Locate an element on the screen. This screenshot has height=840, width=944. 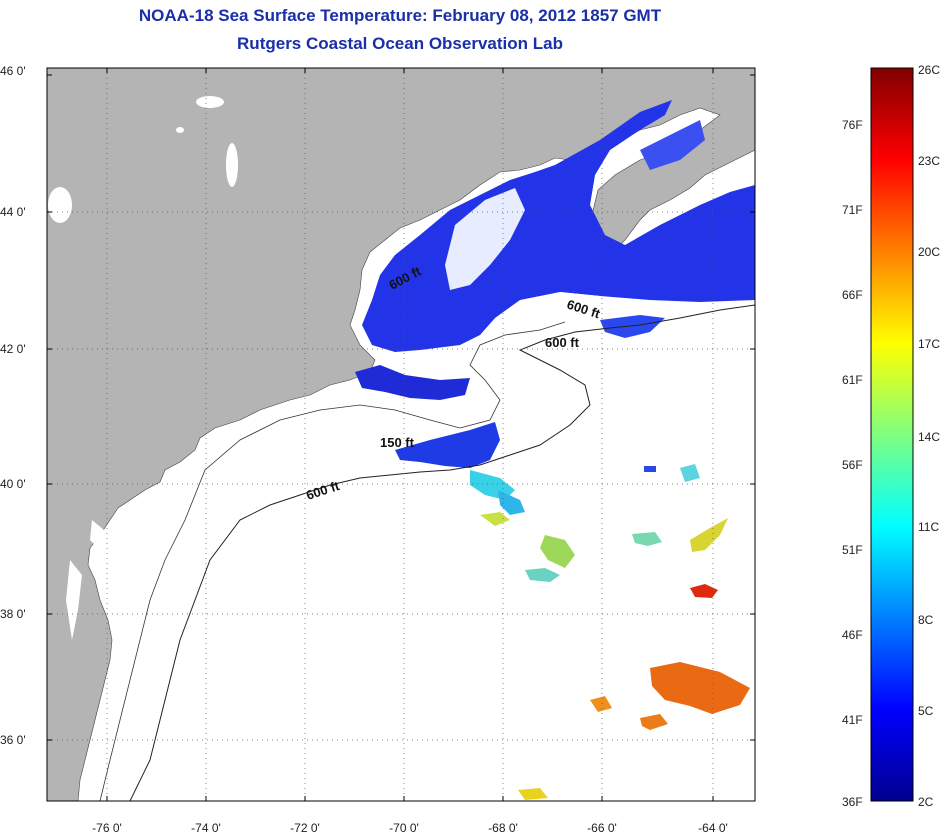
colorbar-c-label: 5C is located at coordinates (926, 711).